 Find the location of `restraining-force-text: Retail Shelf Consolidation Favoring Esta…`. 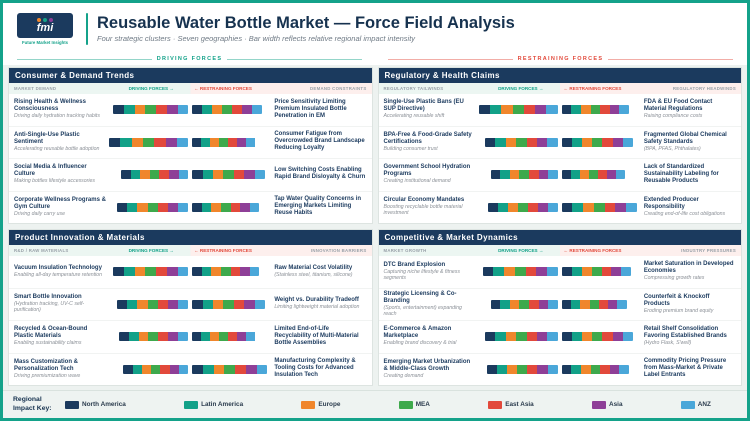

restraining-force-text: Retail Shelf Consolidation Favoring Esta… is located at coordinates (688, 336).